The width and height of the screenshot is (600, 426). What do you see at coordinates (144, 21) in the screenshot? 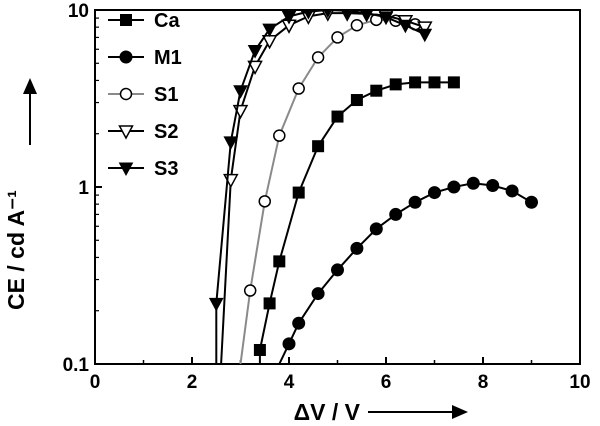
I see `legend-item-ca: Ca` at bounding box center [144, 21].